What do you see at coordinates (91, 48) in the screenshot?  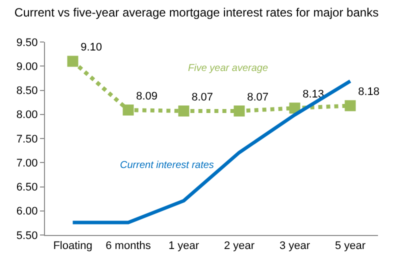 I see `data-label: 9.10` at bounding box center [91, 48].